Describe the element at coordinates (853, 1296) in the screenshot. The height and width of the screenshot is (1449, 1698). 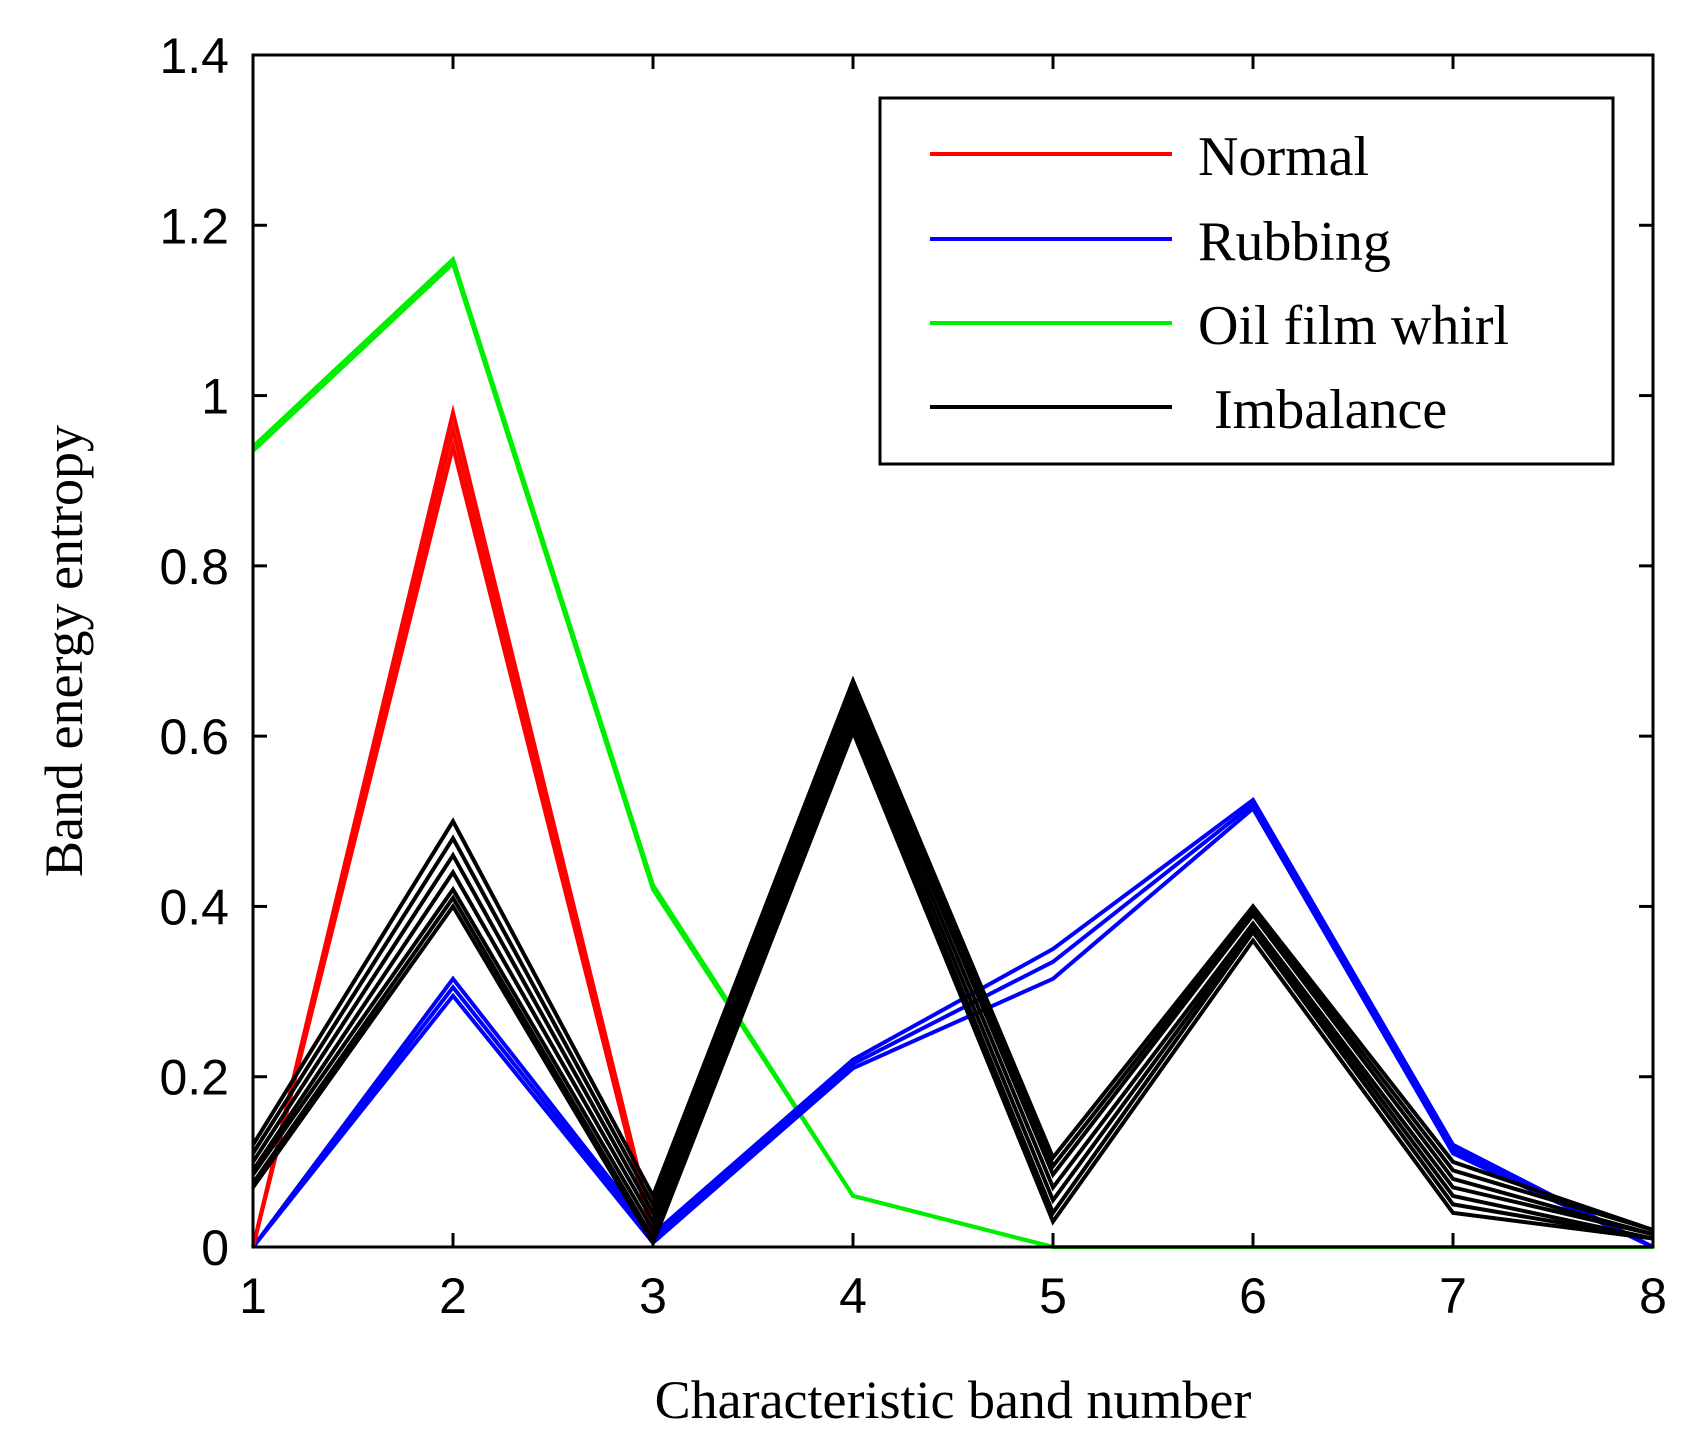
I see `x-tick-label: 4` at that location.